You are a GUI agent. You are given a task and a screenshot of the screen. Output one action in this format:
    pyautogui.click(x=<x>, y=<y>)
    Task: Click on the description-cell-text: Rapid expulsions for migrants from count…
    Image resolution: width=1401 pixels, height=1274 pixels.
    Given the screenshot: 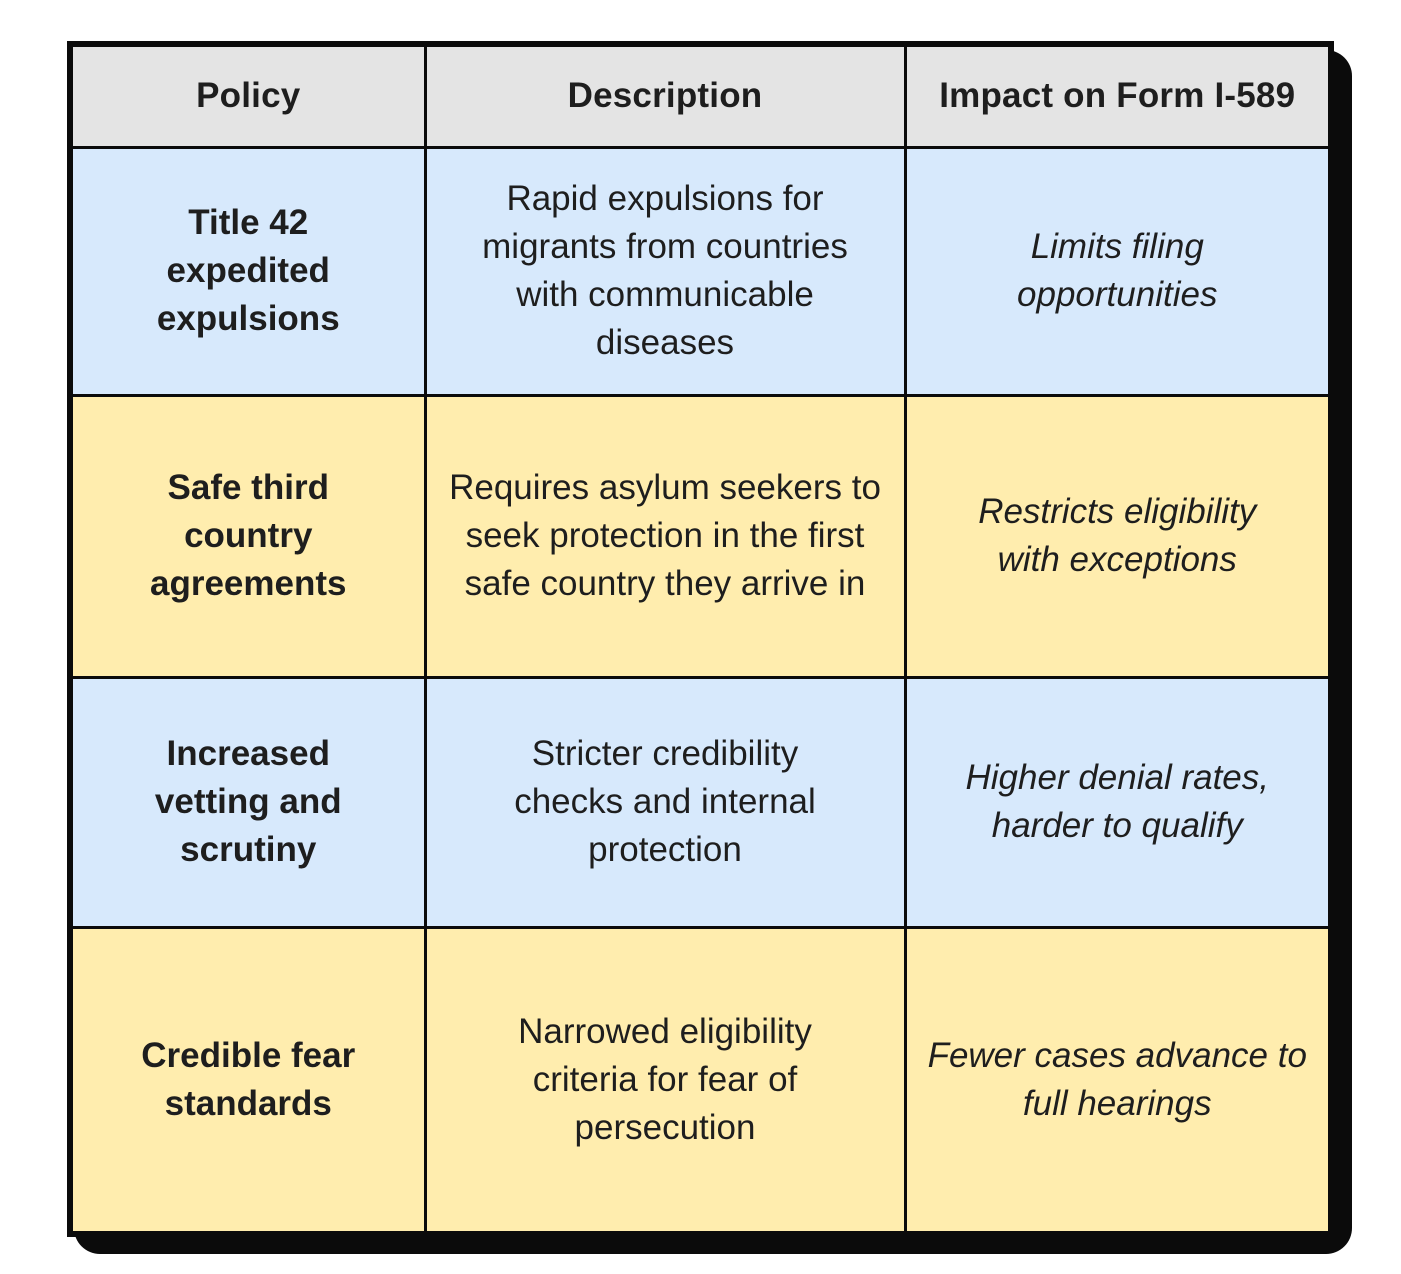 What is the action you would take?
    pyautogui.click(x=665, y=270)
    